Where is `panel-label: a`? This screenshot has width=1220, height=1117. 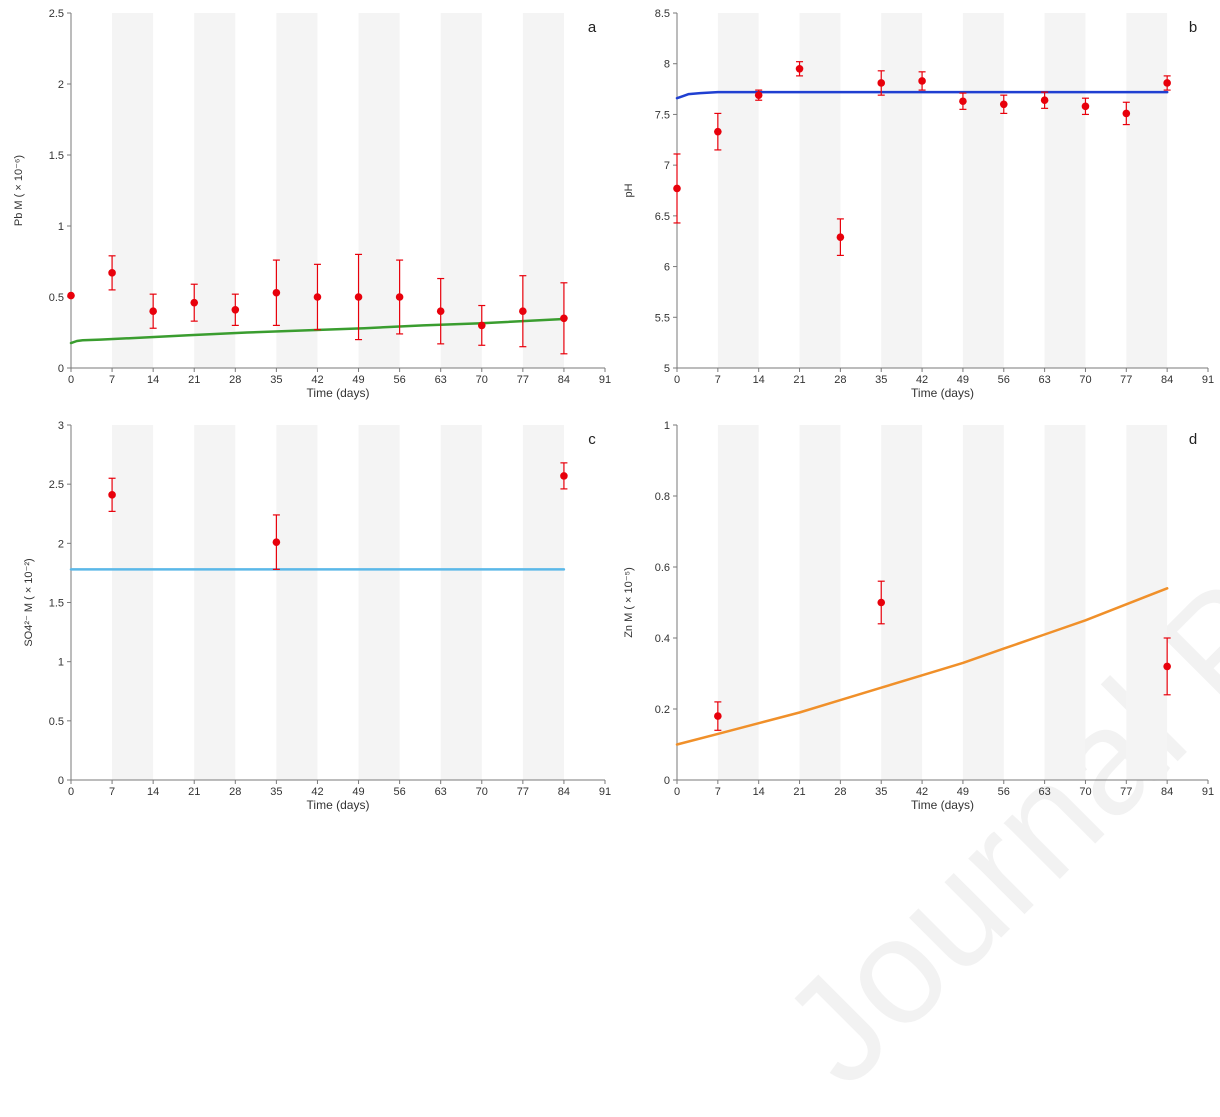
panel-label: a is located at coordinates (592, 27).